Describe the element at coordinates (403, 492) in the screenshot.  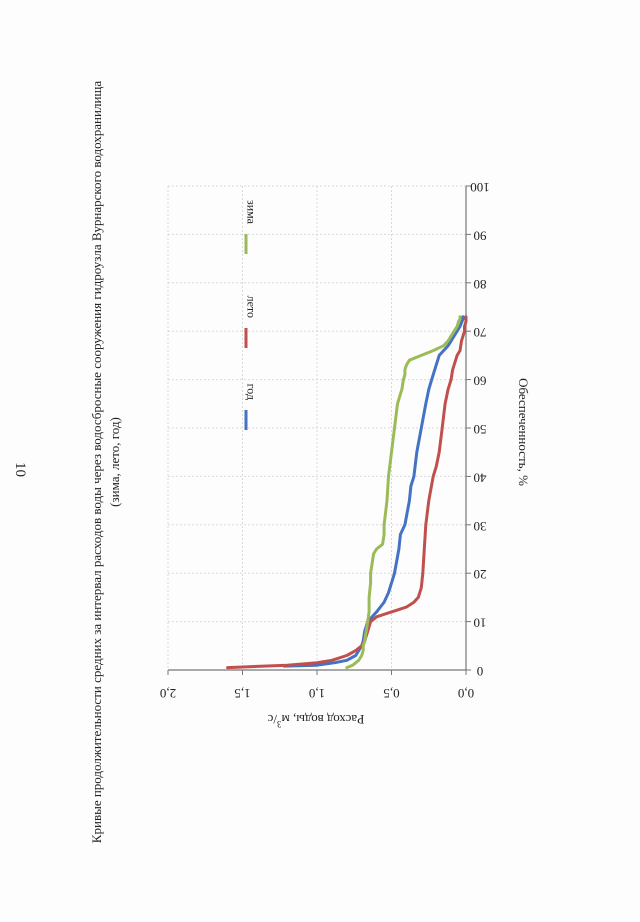
I see `series-winter-line` at that location.